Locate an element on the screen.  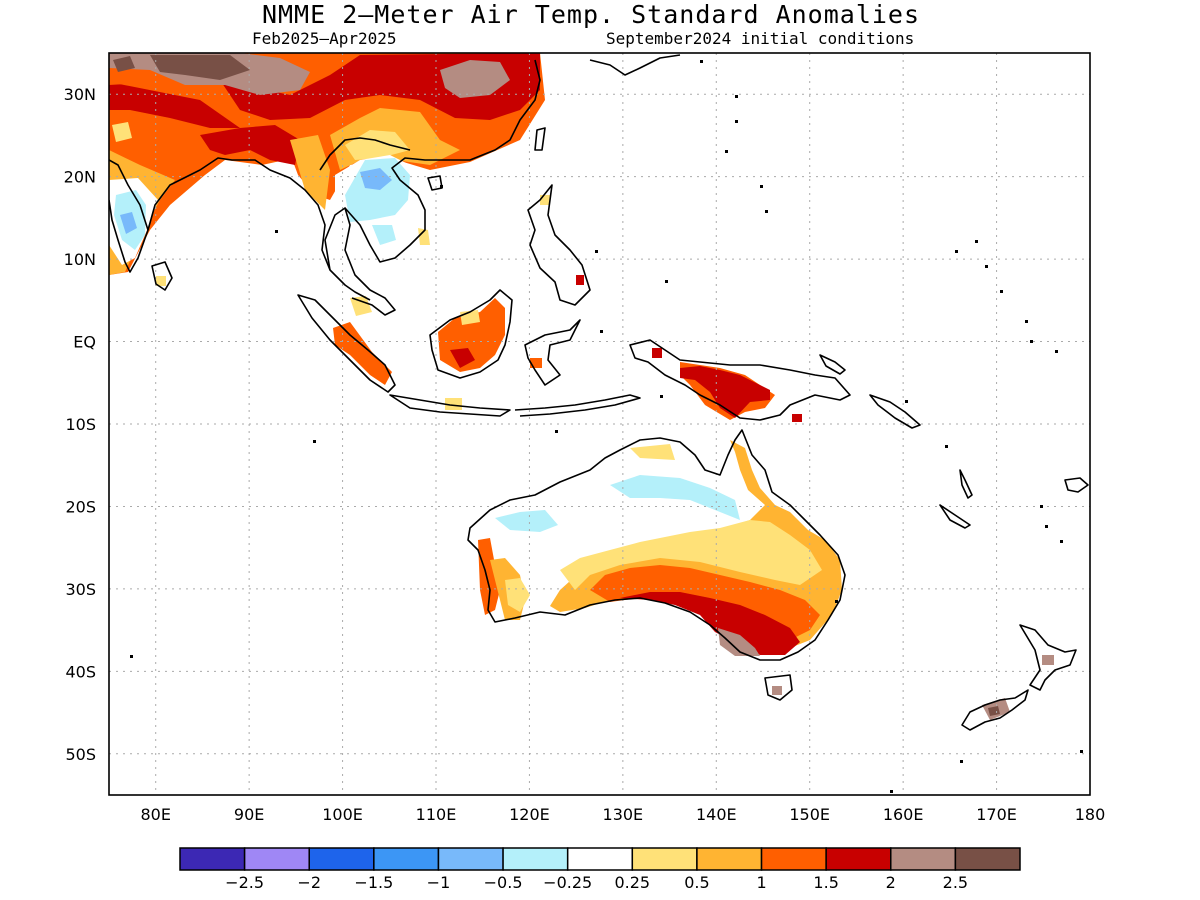
newguinea-red is located at coordinates (725, 392).